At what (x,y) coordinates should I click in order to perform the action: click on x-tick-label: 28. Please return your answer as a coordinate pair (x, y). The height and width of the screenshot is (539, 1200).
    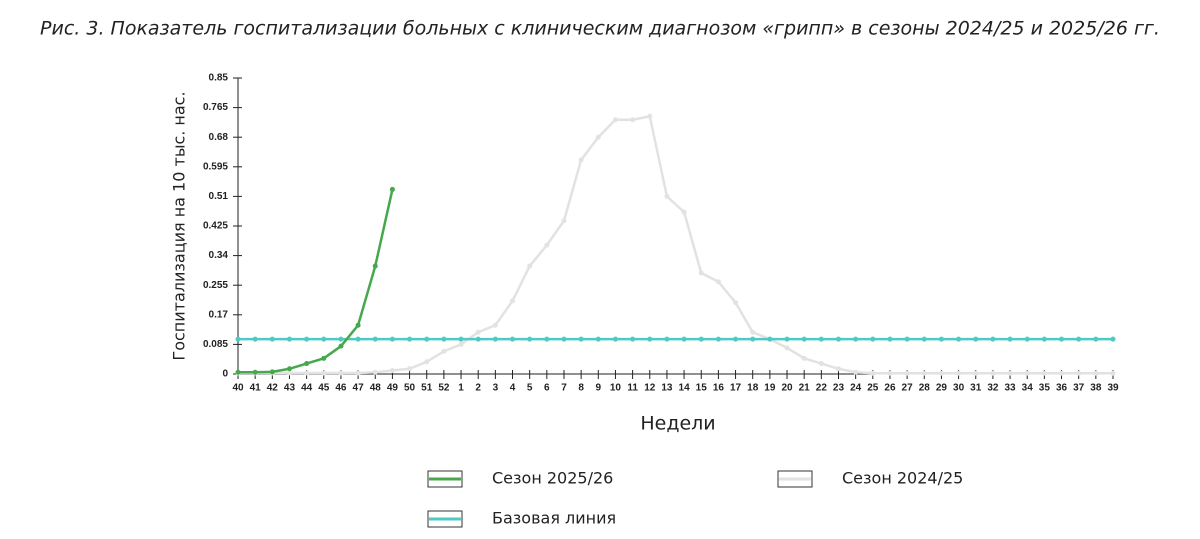
    Looking at the image, I should click on (925, 388).